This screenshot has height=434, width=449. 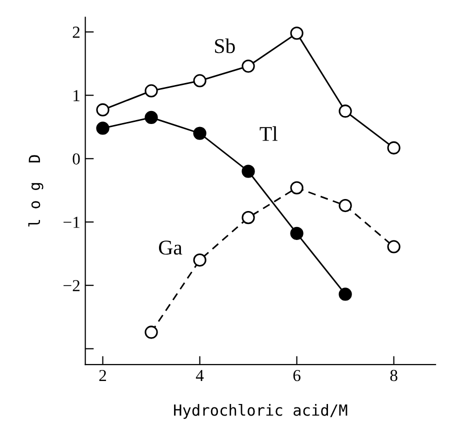 I want to click on x-tick-label: 6, so click(x=296, y=376).